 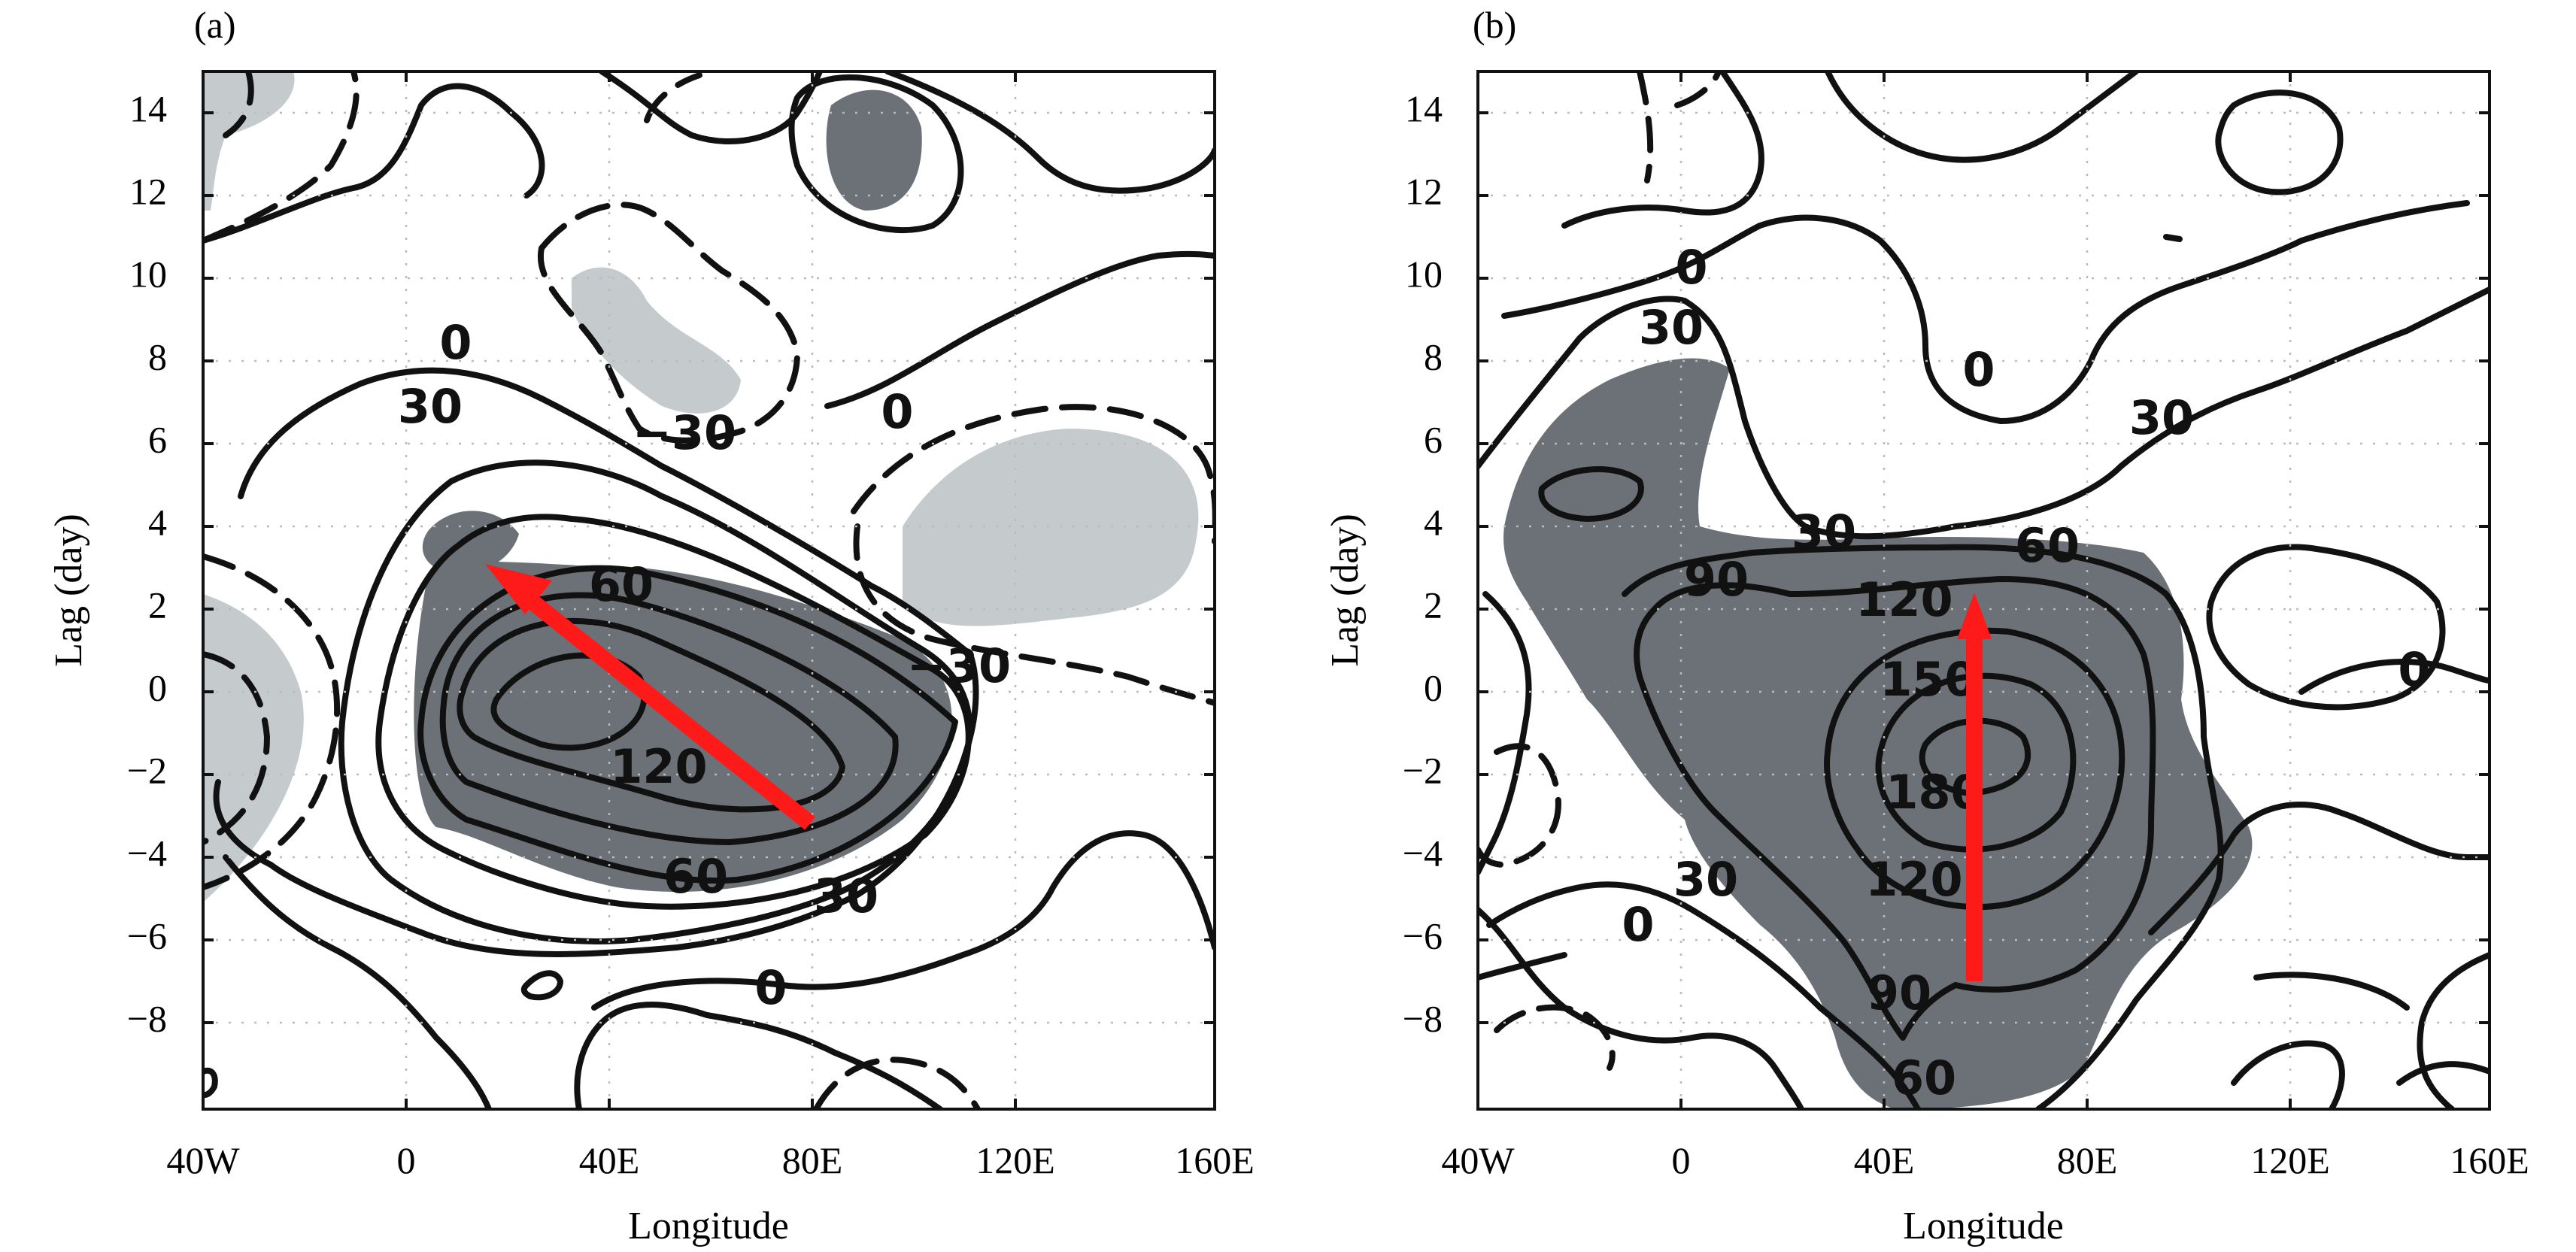 What do you see at coordinates (708, 1226) in the screenshot?
I see `panel-a-x-axis-title: Longitude` at bounding box center [708, 1226].